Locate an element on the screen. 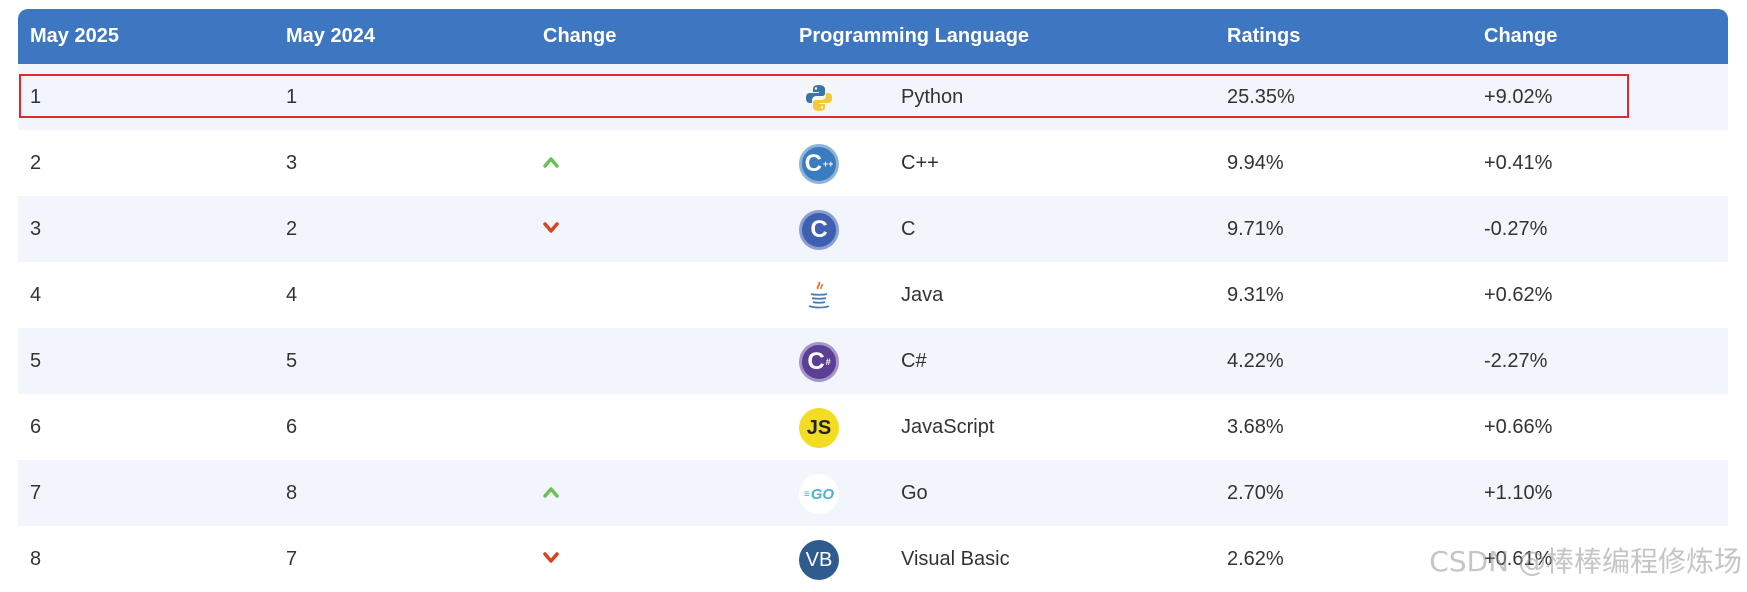 The width and height of the screenshot is (1747, 592). cpp-icon-letter: C is located at coordinates (813, 163).